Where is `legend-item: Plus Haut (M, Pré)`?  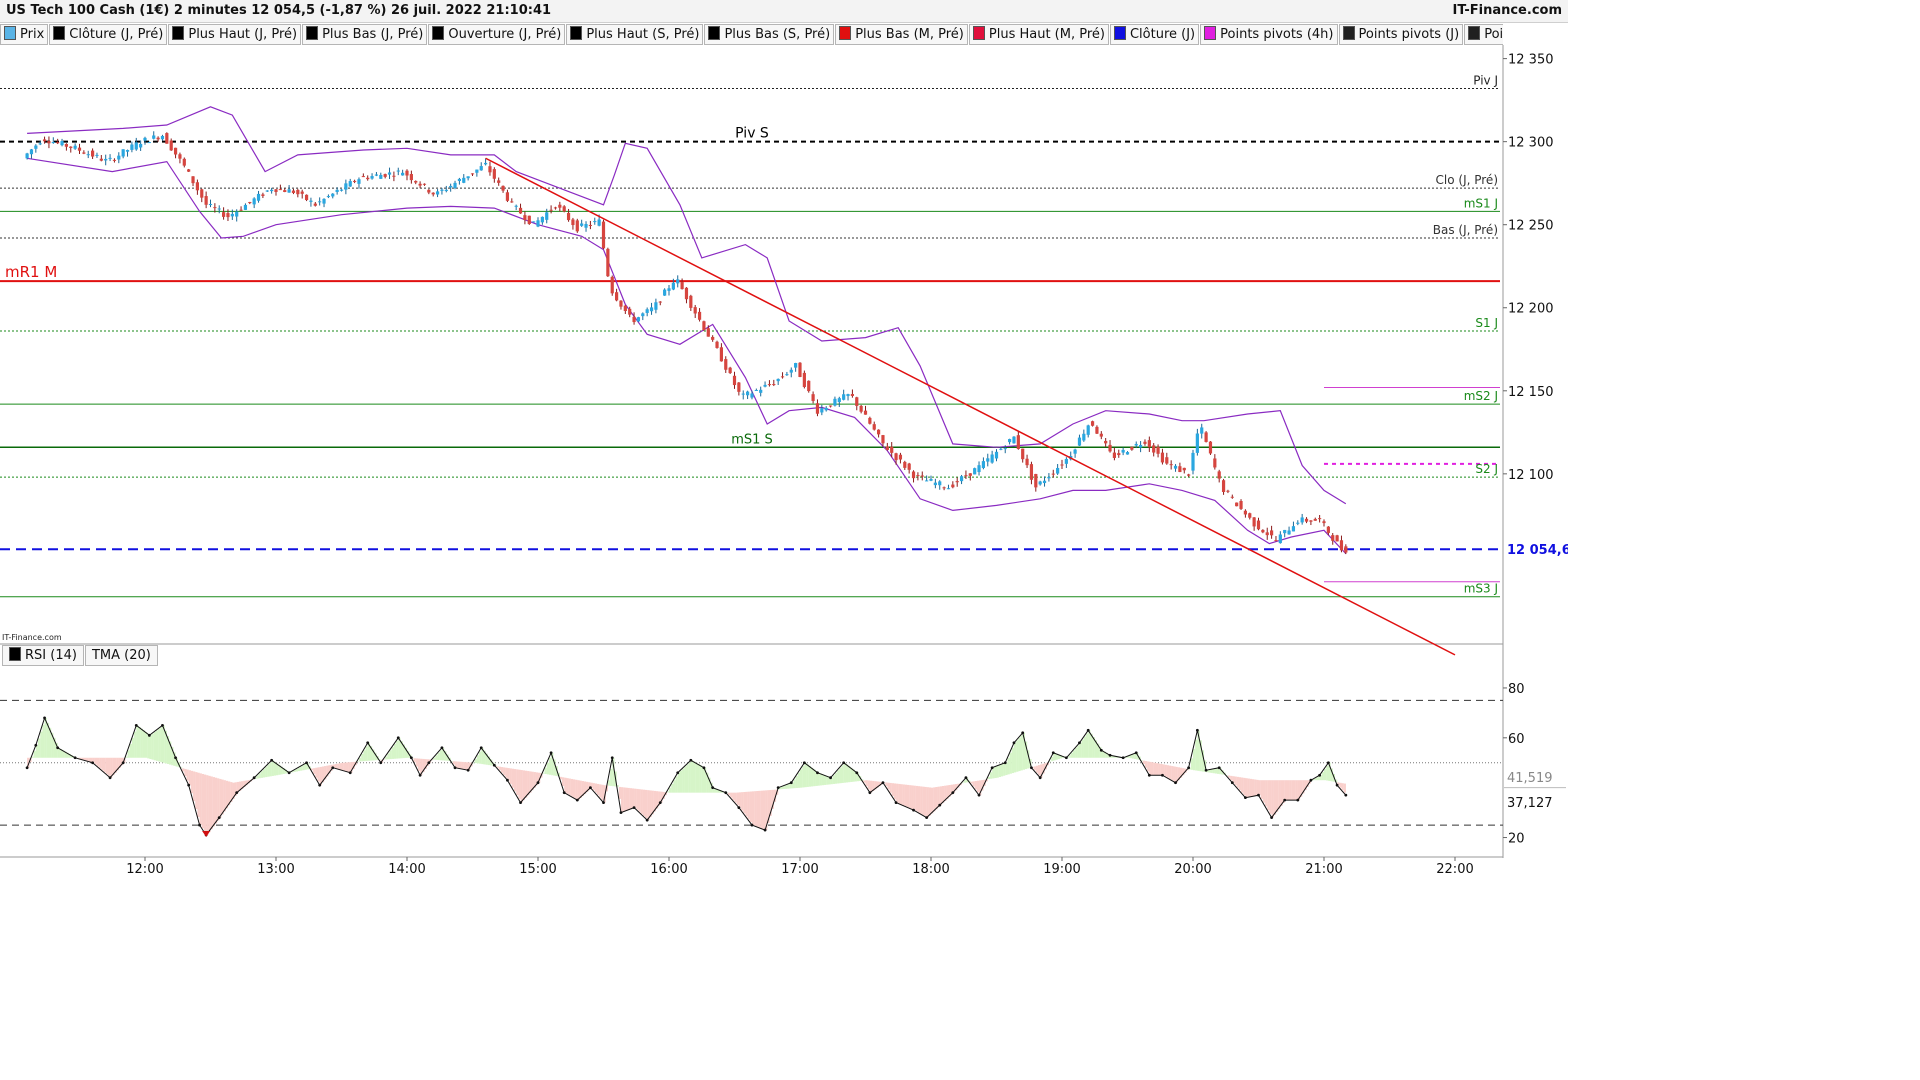 legend-item: Plus Haut (M, Pré) is located at coordinates (1038, 34).